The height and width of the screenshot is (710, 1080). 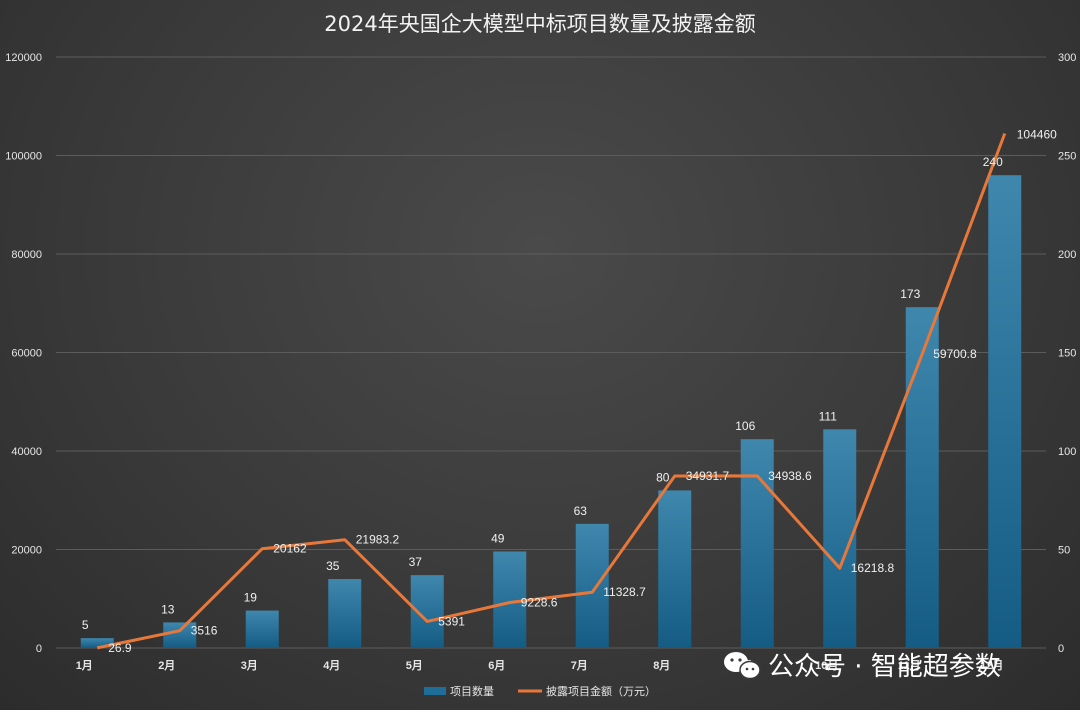 I want to click on right-axis-tick-1: 50, so click(x=1064, y=551).